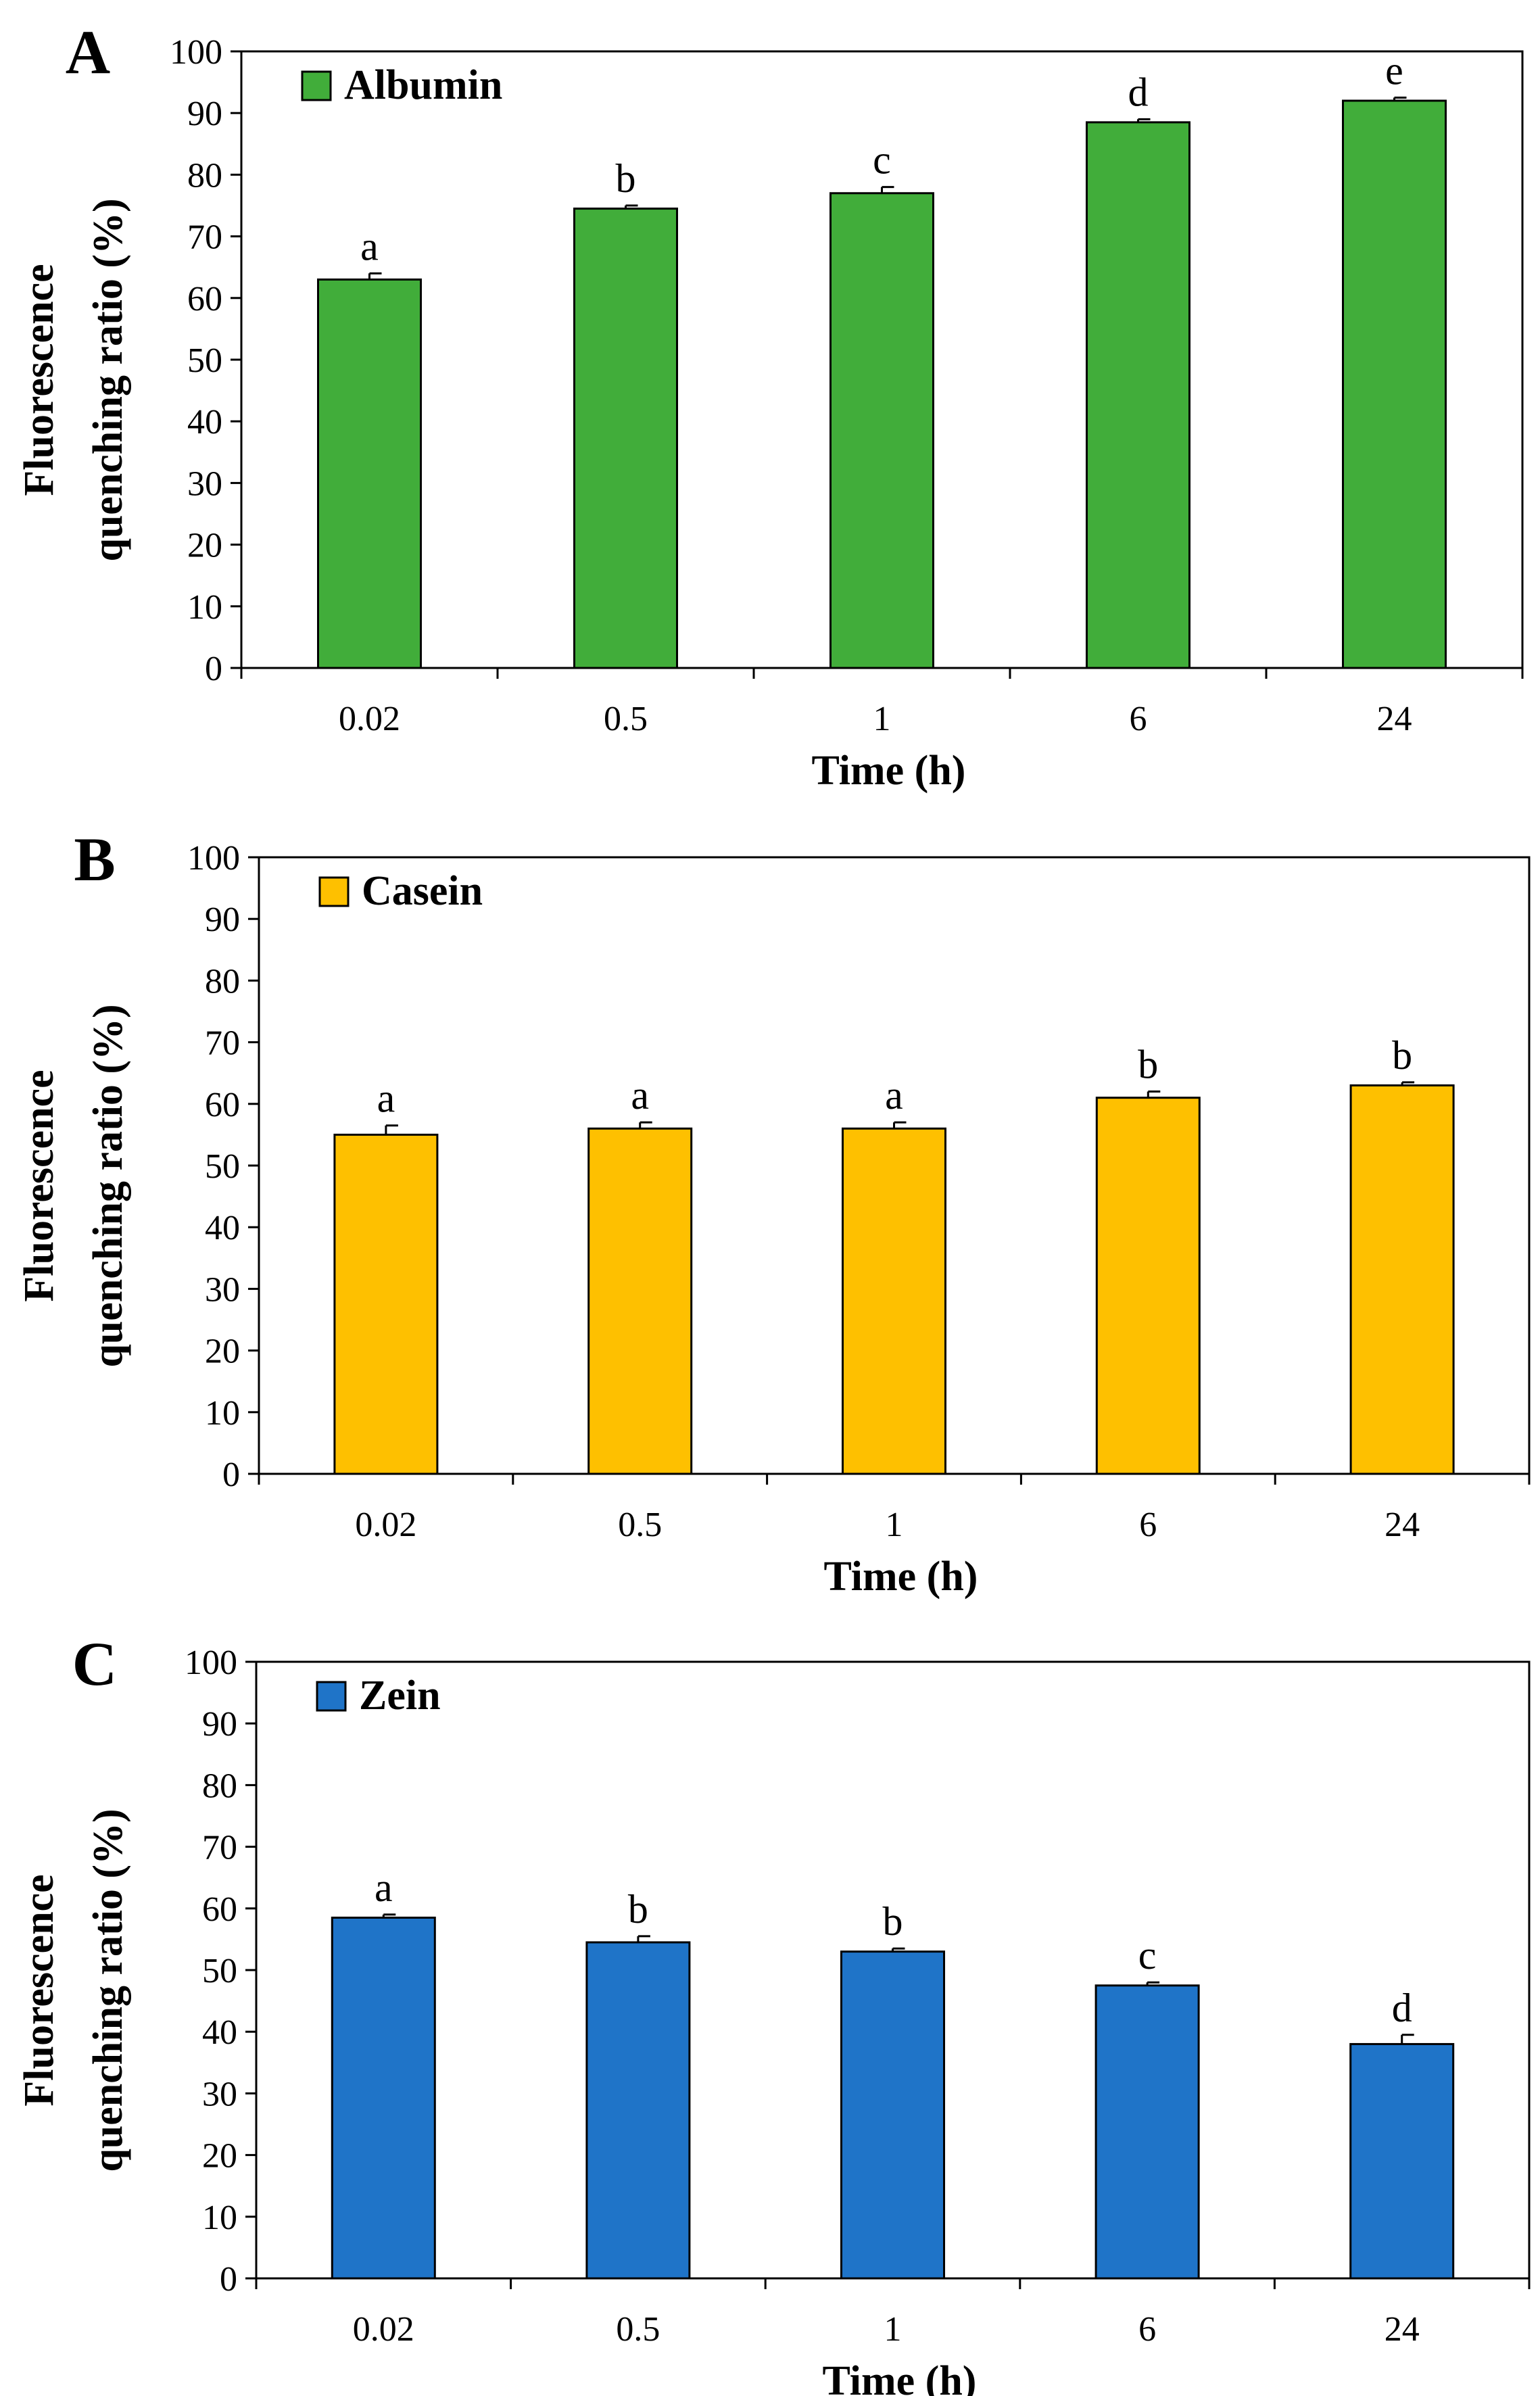 The image size is (1540, 2396). Describe the element at coordinates (88, 53) in the screenshot. I see `panel-label: A` at that location.